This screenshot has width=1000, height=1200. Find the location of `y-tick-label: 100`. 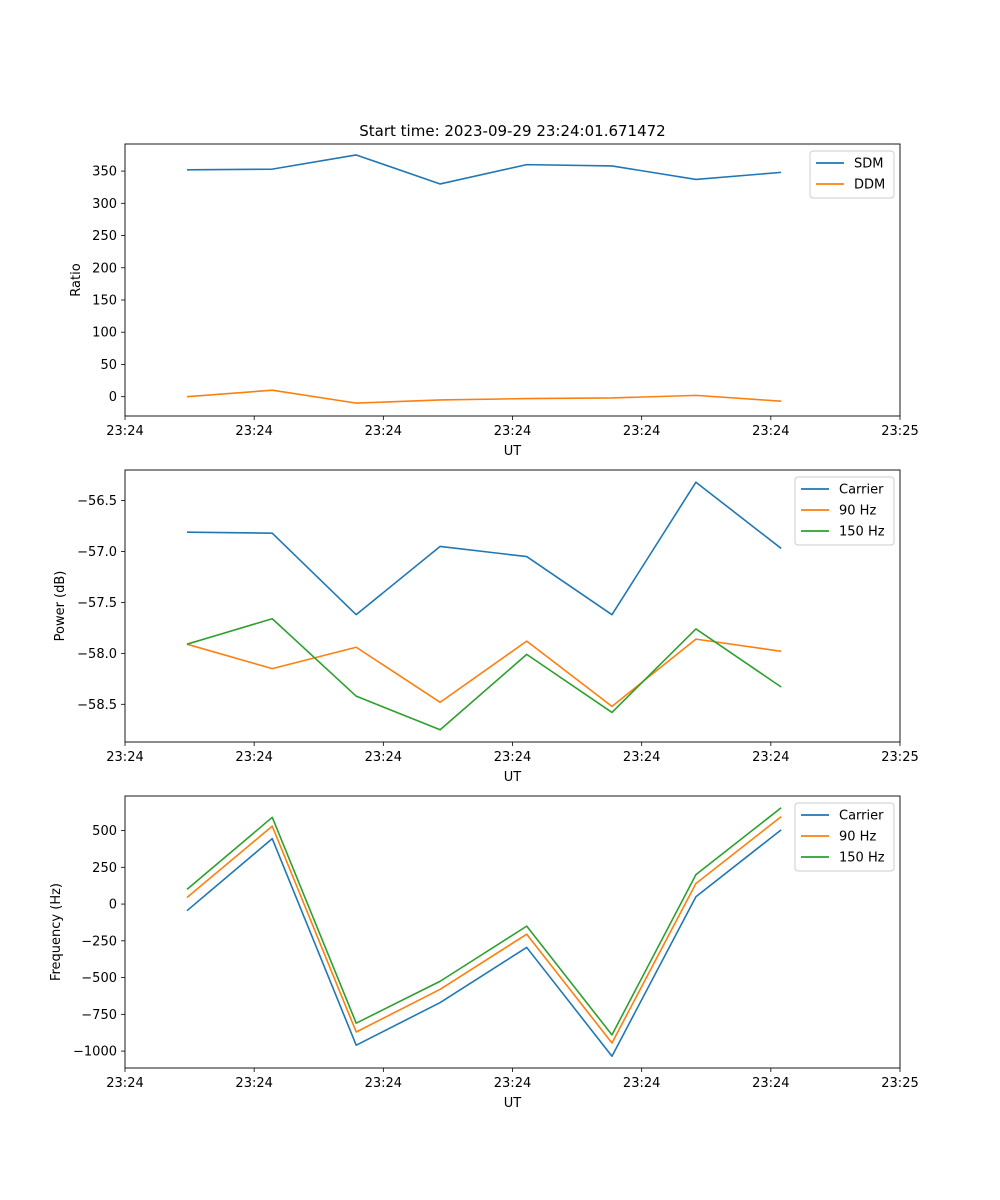

y-tick-label: 100 is located at coordinates (104, 333).